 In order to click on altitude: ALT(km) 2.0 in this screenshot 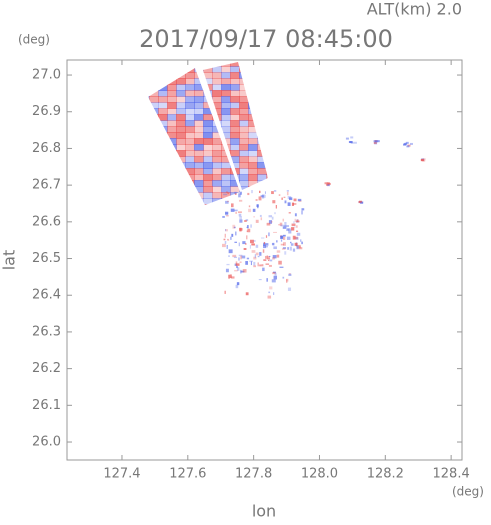, I will do `click(414, 9)`.